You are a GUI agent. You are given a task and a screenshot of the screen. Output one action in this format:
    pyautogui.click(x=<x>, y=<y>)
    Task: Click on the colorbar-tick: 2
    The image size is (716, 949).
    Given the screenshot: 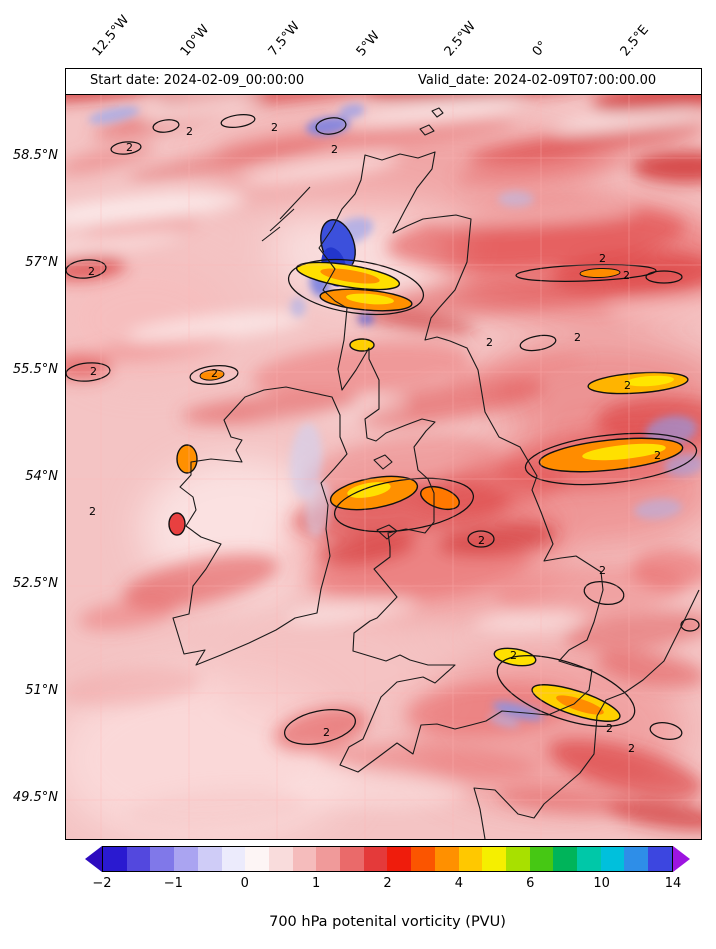 What is the action you would take?
    pyautogui.click(x=387, y=883)
    